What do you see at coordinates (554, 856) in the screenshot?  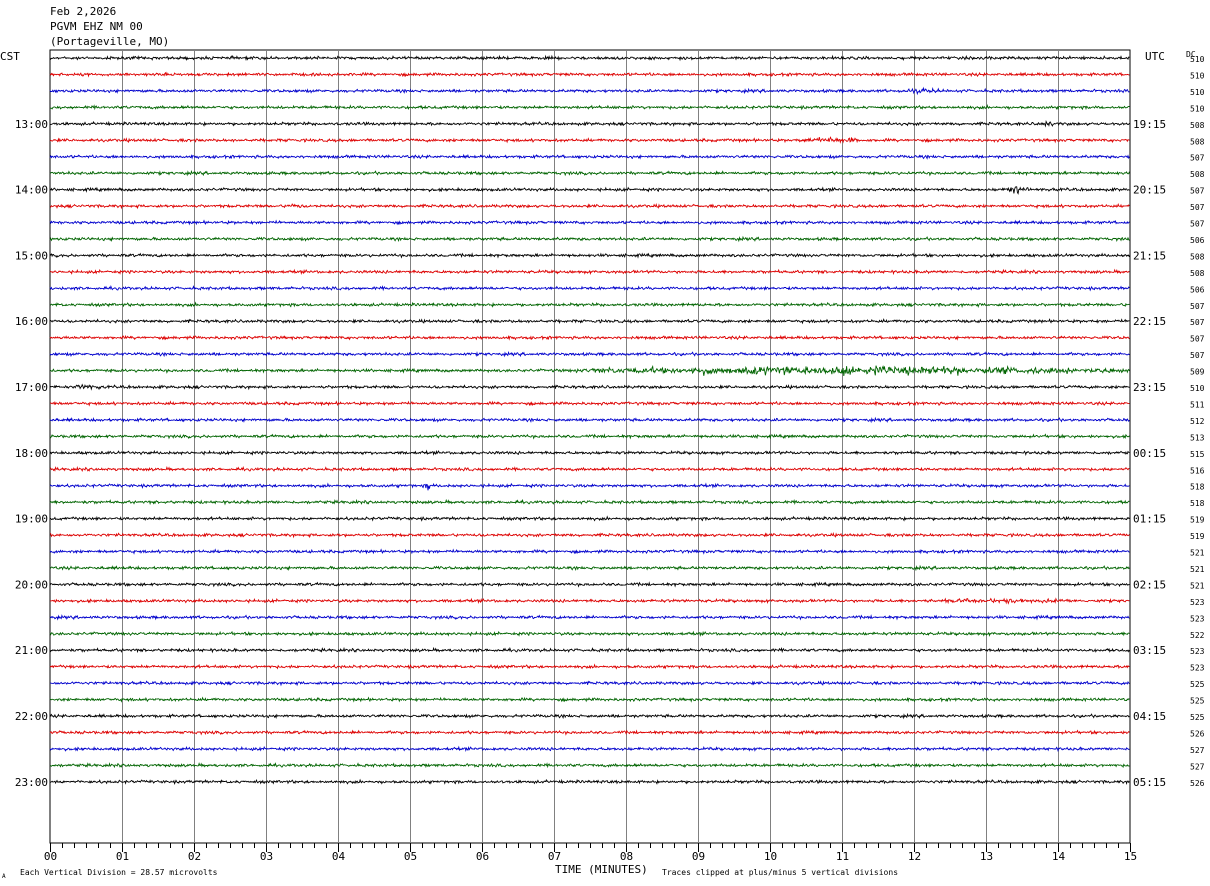 I see `x-tick-label: 07` at bounding box center [554, 856].